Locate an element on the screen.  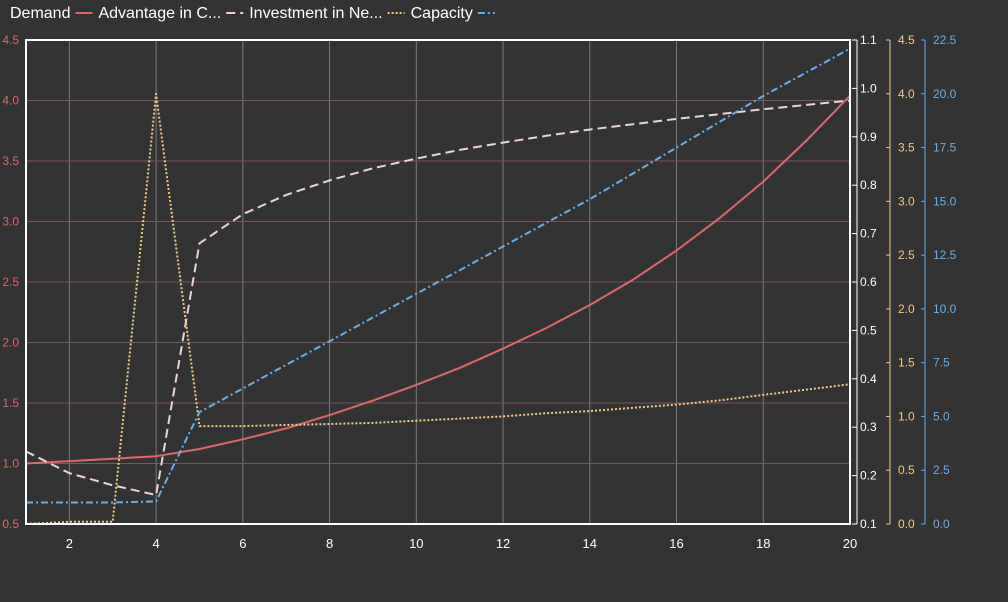
y-tick-label-right1: 0.9 is located at coordinates (868, 137).